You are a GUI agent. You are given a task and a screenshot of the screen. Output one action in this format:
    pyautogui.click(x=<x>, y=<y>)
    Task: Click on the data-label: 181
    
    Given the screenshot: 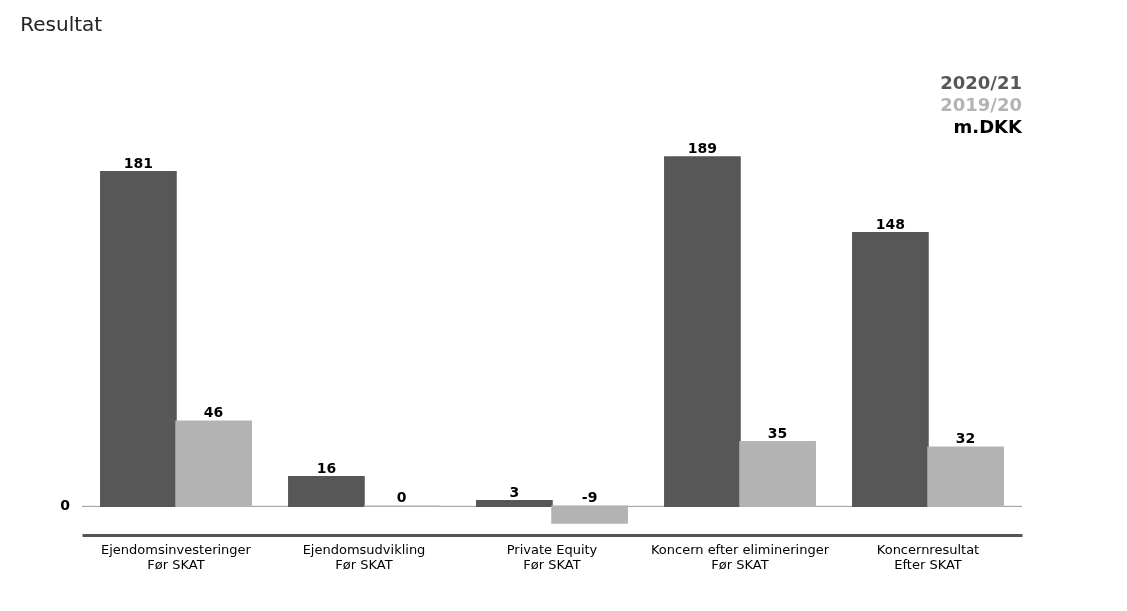 What is the action you would take?
    pyautogui.click(x=138, y=162)
    